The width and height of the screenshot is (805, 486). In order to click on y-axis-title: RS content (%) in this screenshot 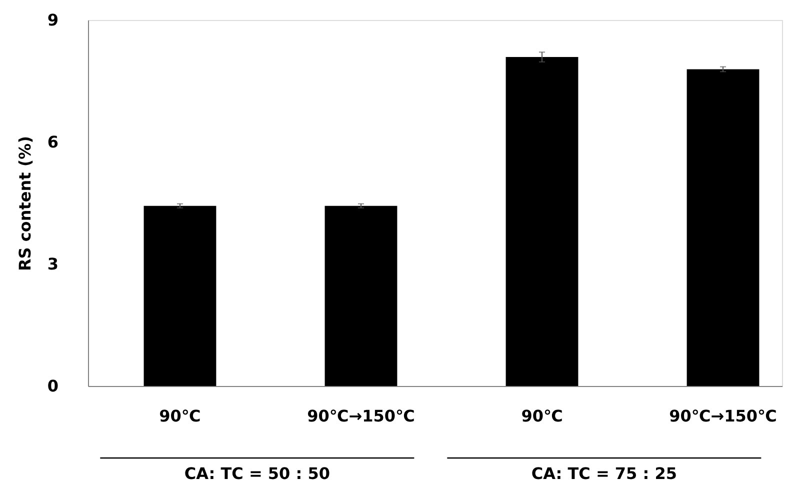, I will do `click(24, 204)`.